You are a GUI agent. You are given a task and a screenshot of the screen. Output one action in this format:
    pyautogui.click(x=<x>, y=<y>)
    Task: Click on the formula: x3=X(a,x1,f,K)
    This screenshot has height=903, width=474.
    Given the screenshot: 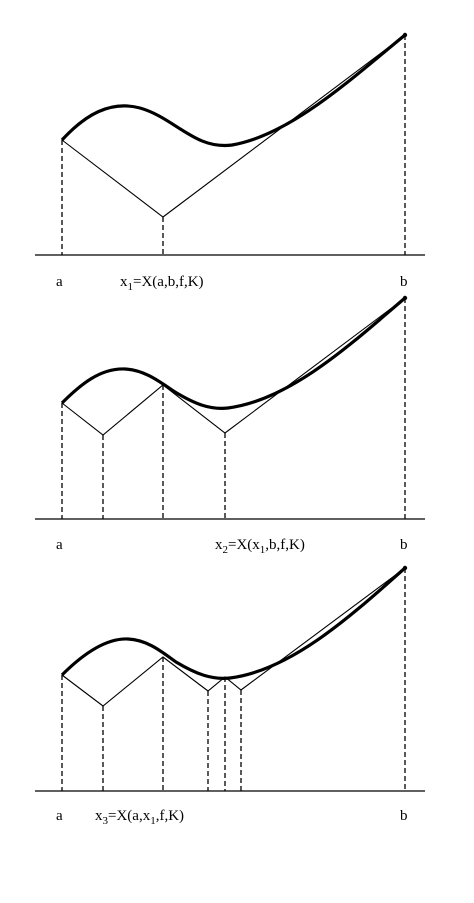 What is the action you would take?
    pyautogui.click(x=139, y=817)
    